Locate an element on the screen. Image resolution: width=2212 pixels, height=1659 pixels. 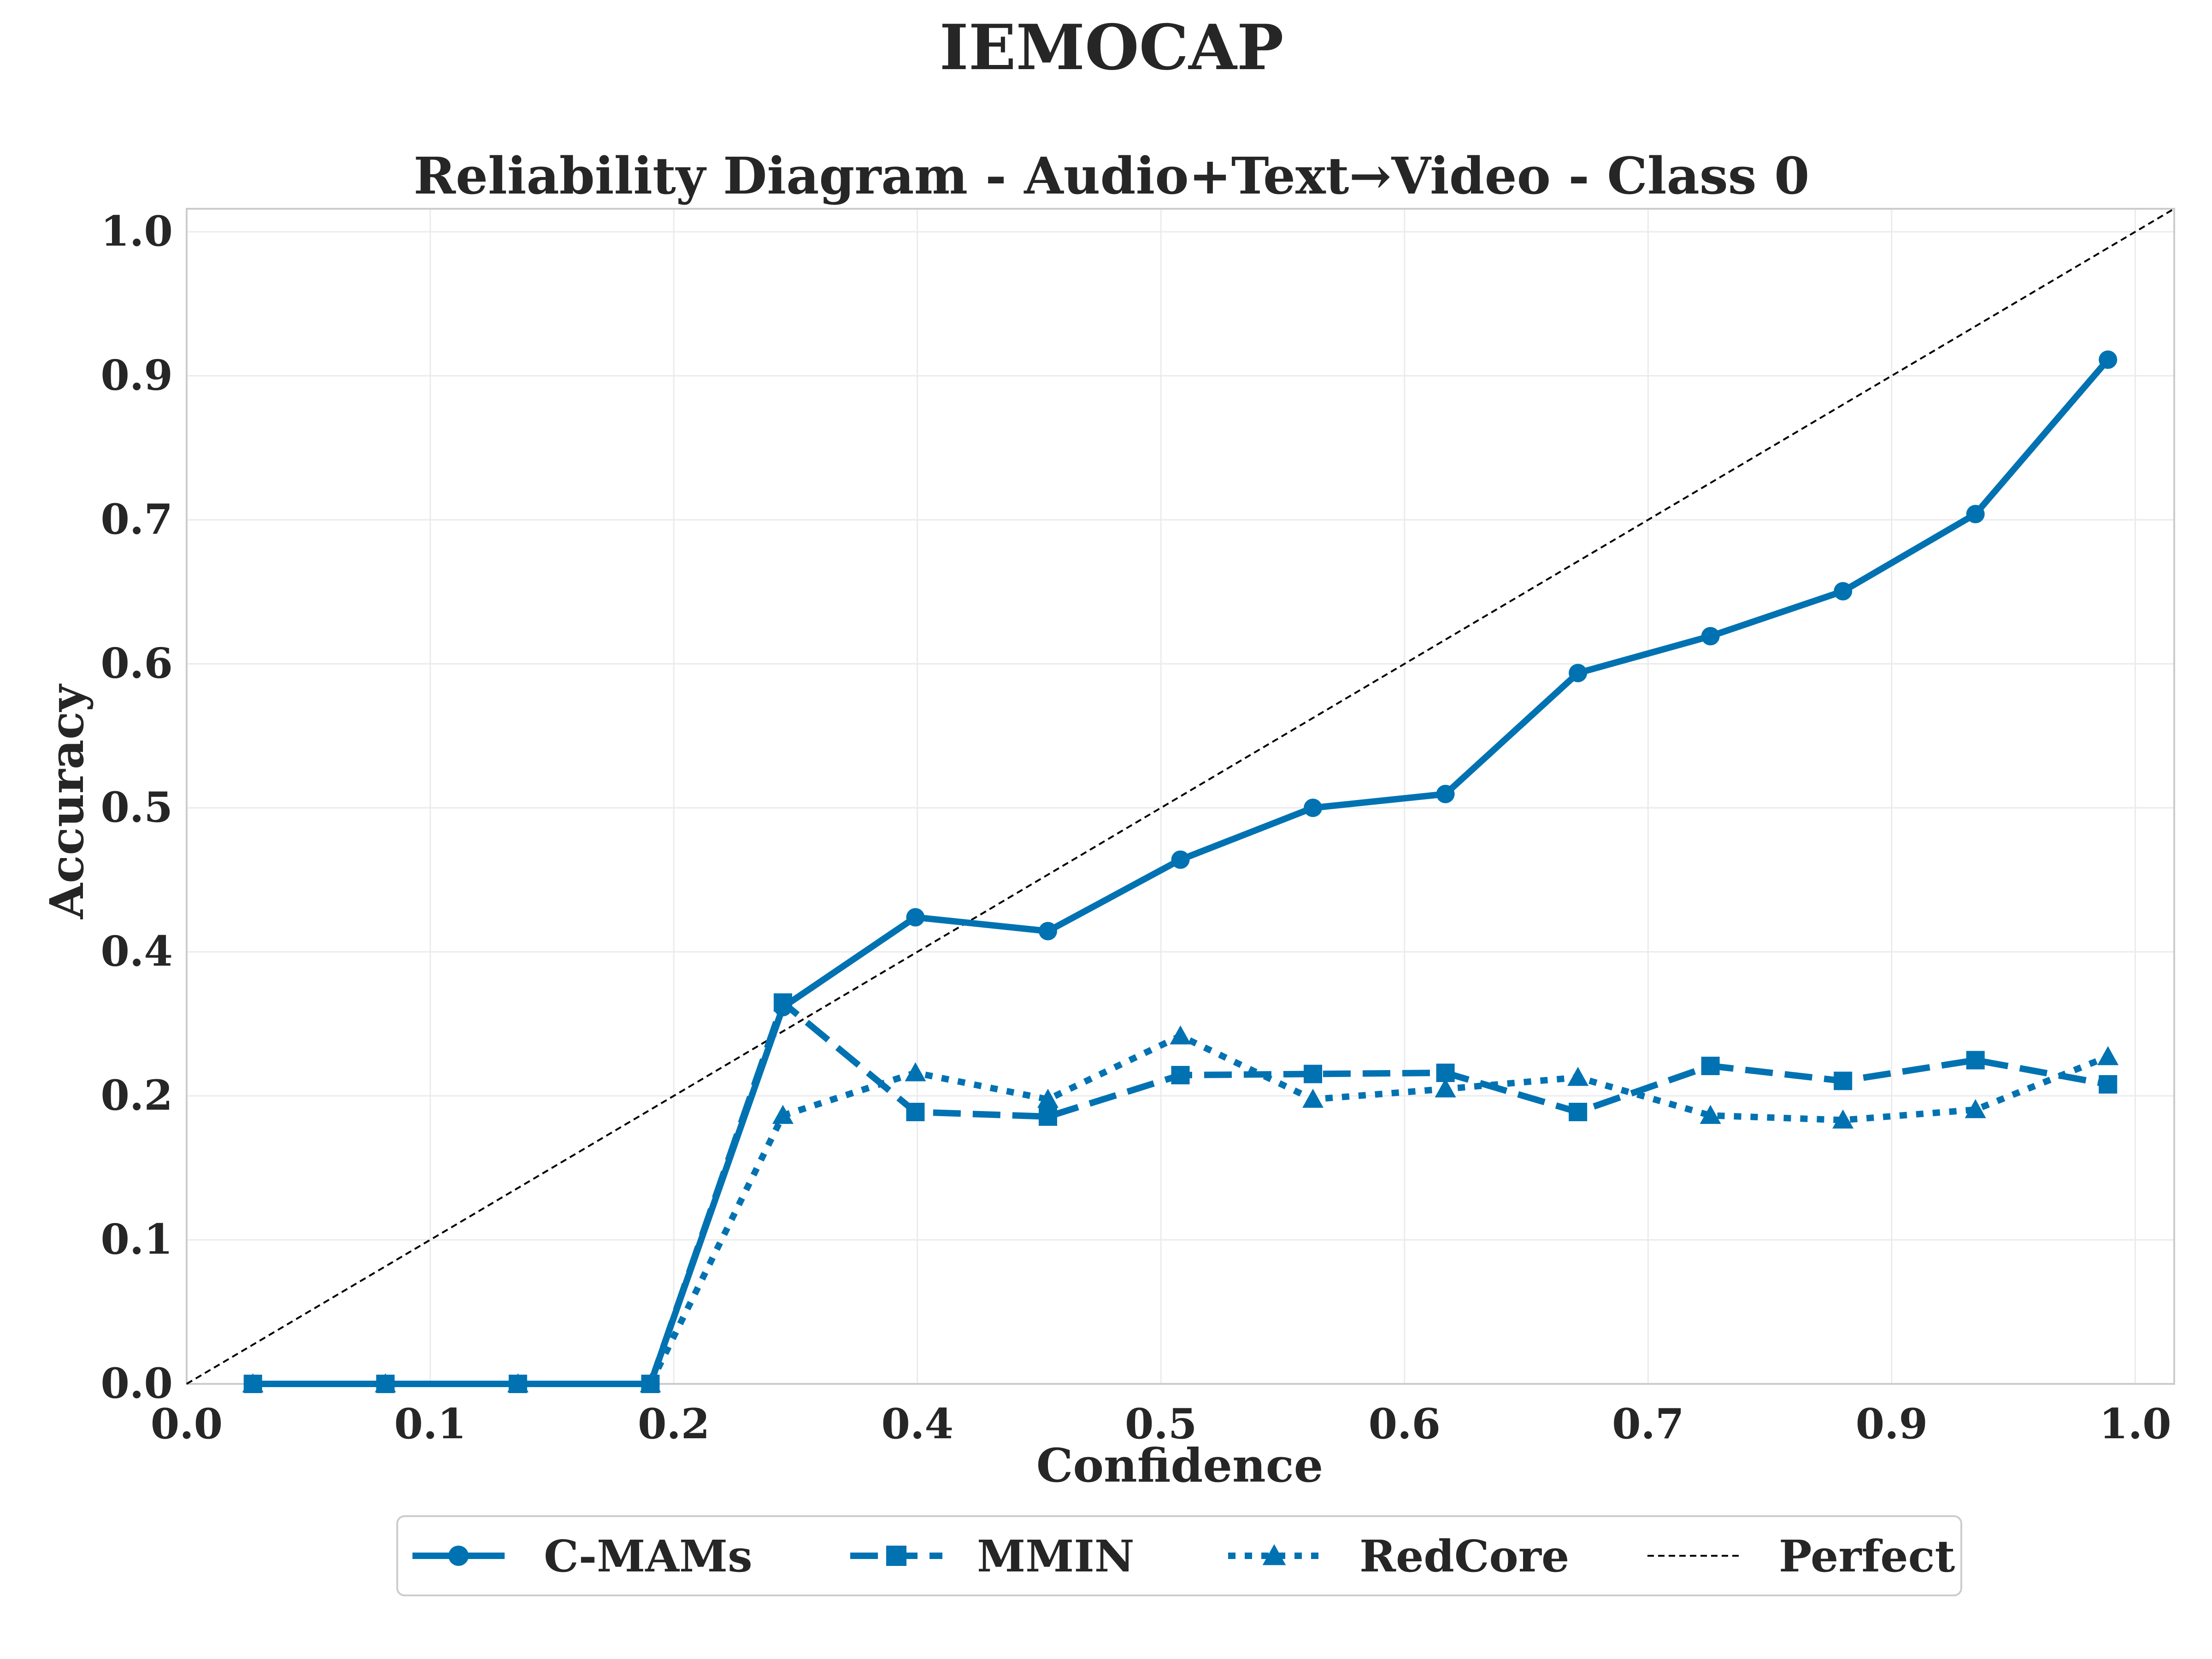
legend-label-perfect: Perfect is located at coordinates (1867, 1556).